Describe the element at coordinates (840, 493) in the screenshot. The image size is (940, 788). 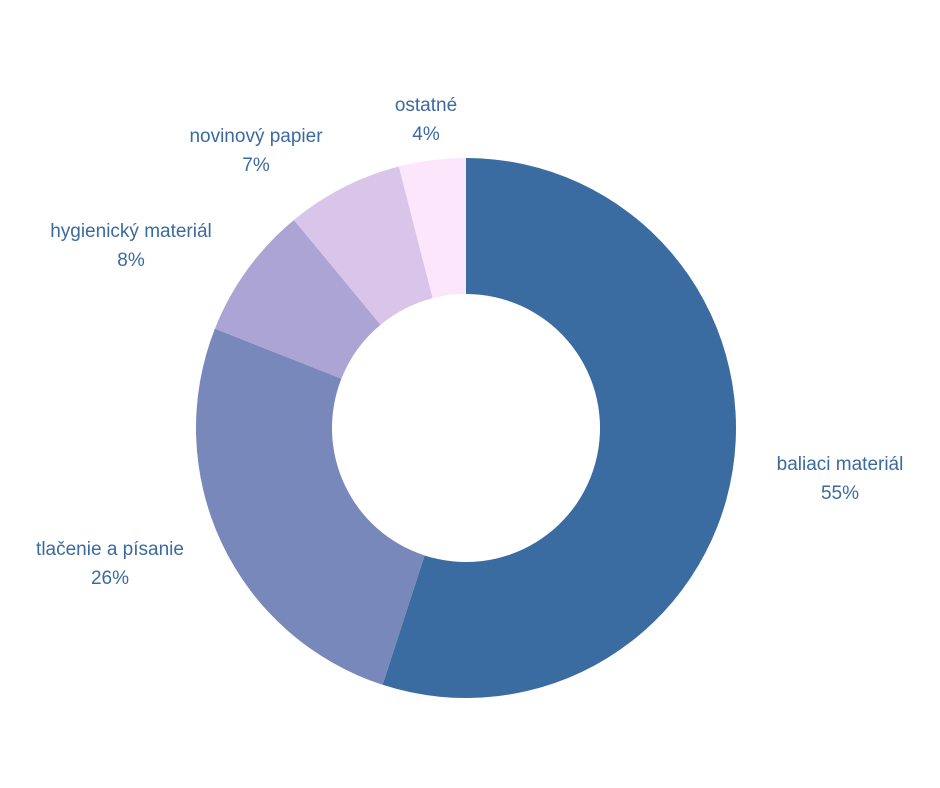
I see `slice-value-baliaci-material: 55%` at that location.